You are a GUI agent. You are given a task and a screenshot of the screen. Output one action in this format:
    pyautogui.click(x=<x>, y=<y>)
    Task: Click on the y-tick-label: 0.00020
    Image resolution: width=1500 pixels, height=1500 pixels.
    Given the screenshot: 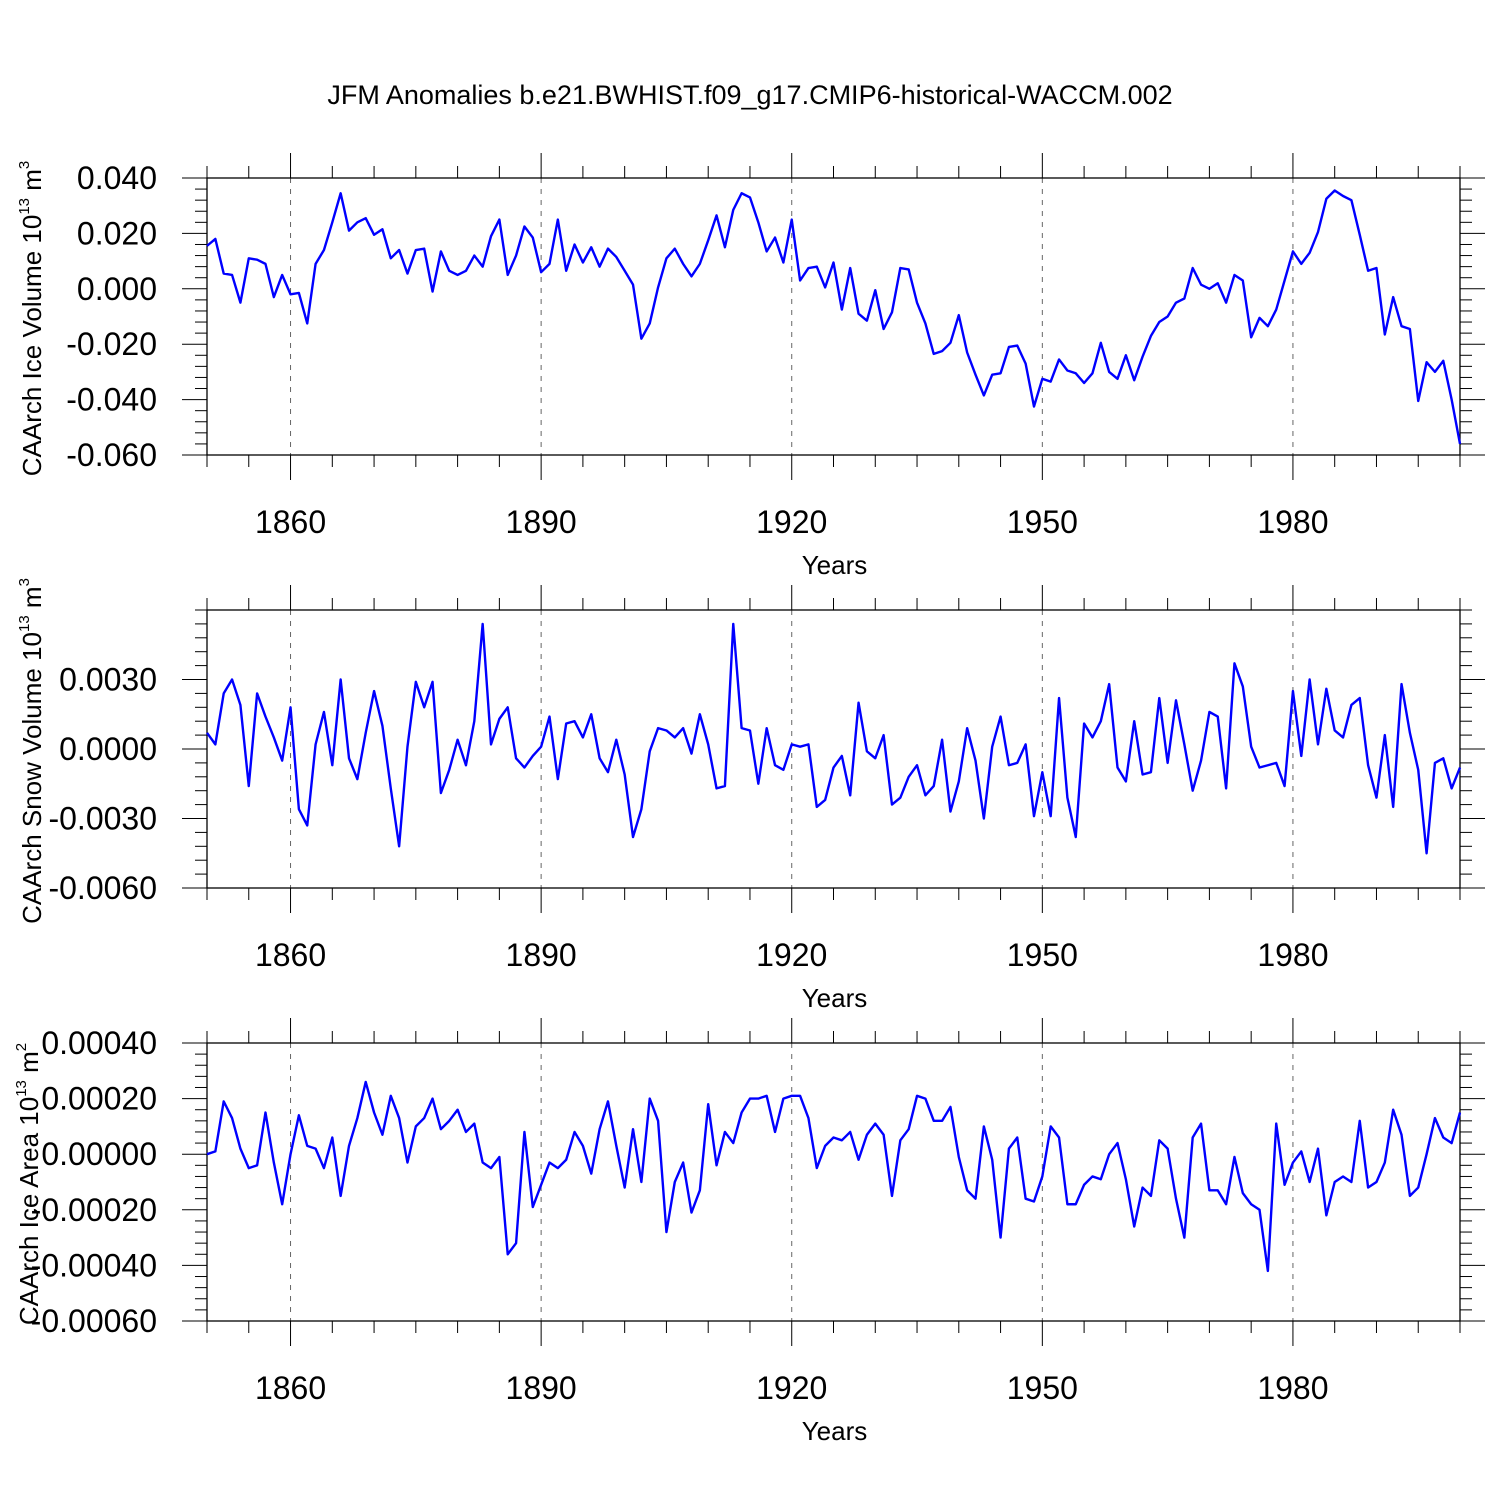 What is the action you would take?
    pyautogui.click(x=99, y=1099)
    